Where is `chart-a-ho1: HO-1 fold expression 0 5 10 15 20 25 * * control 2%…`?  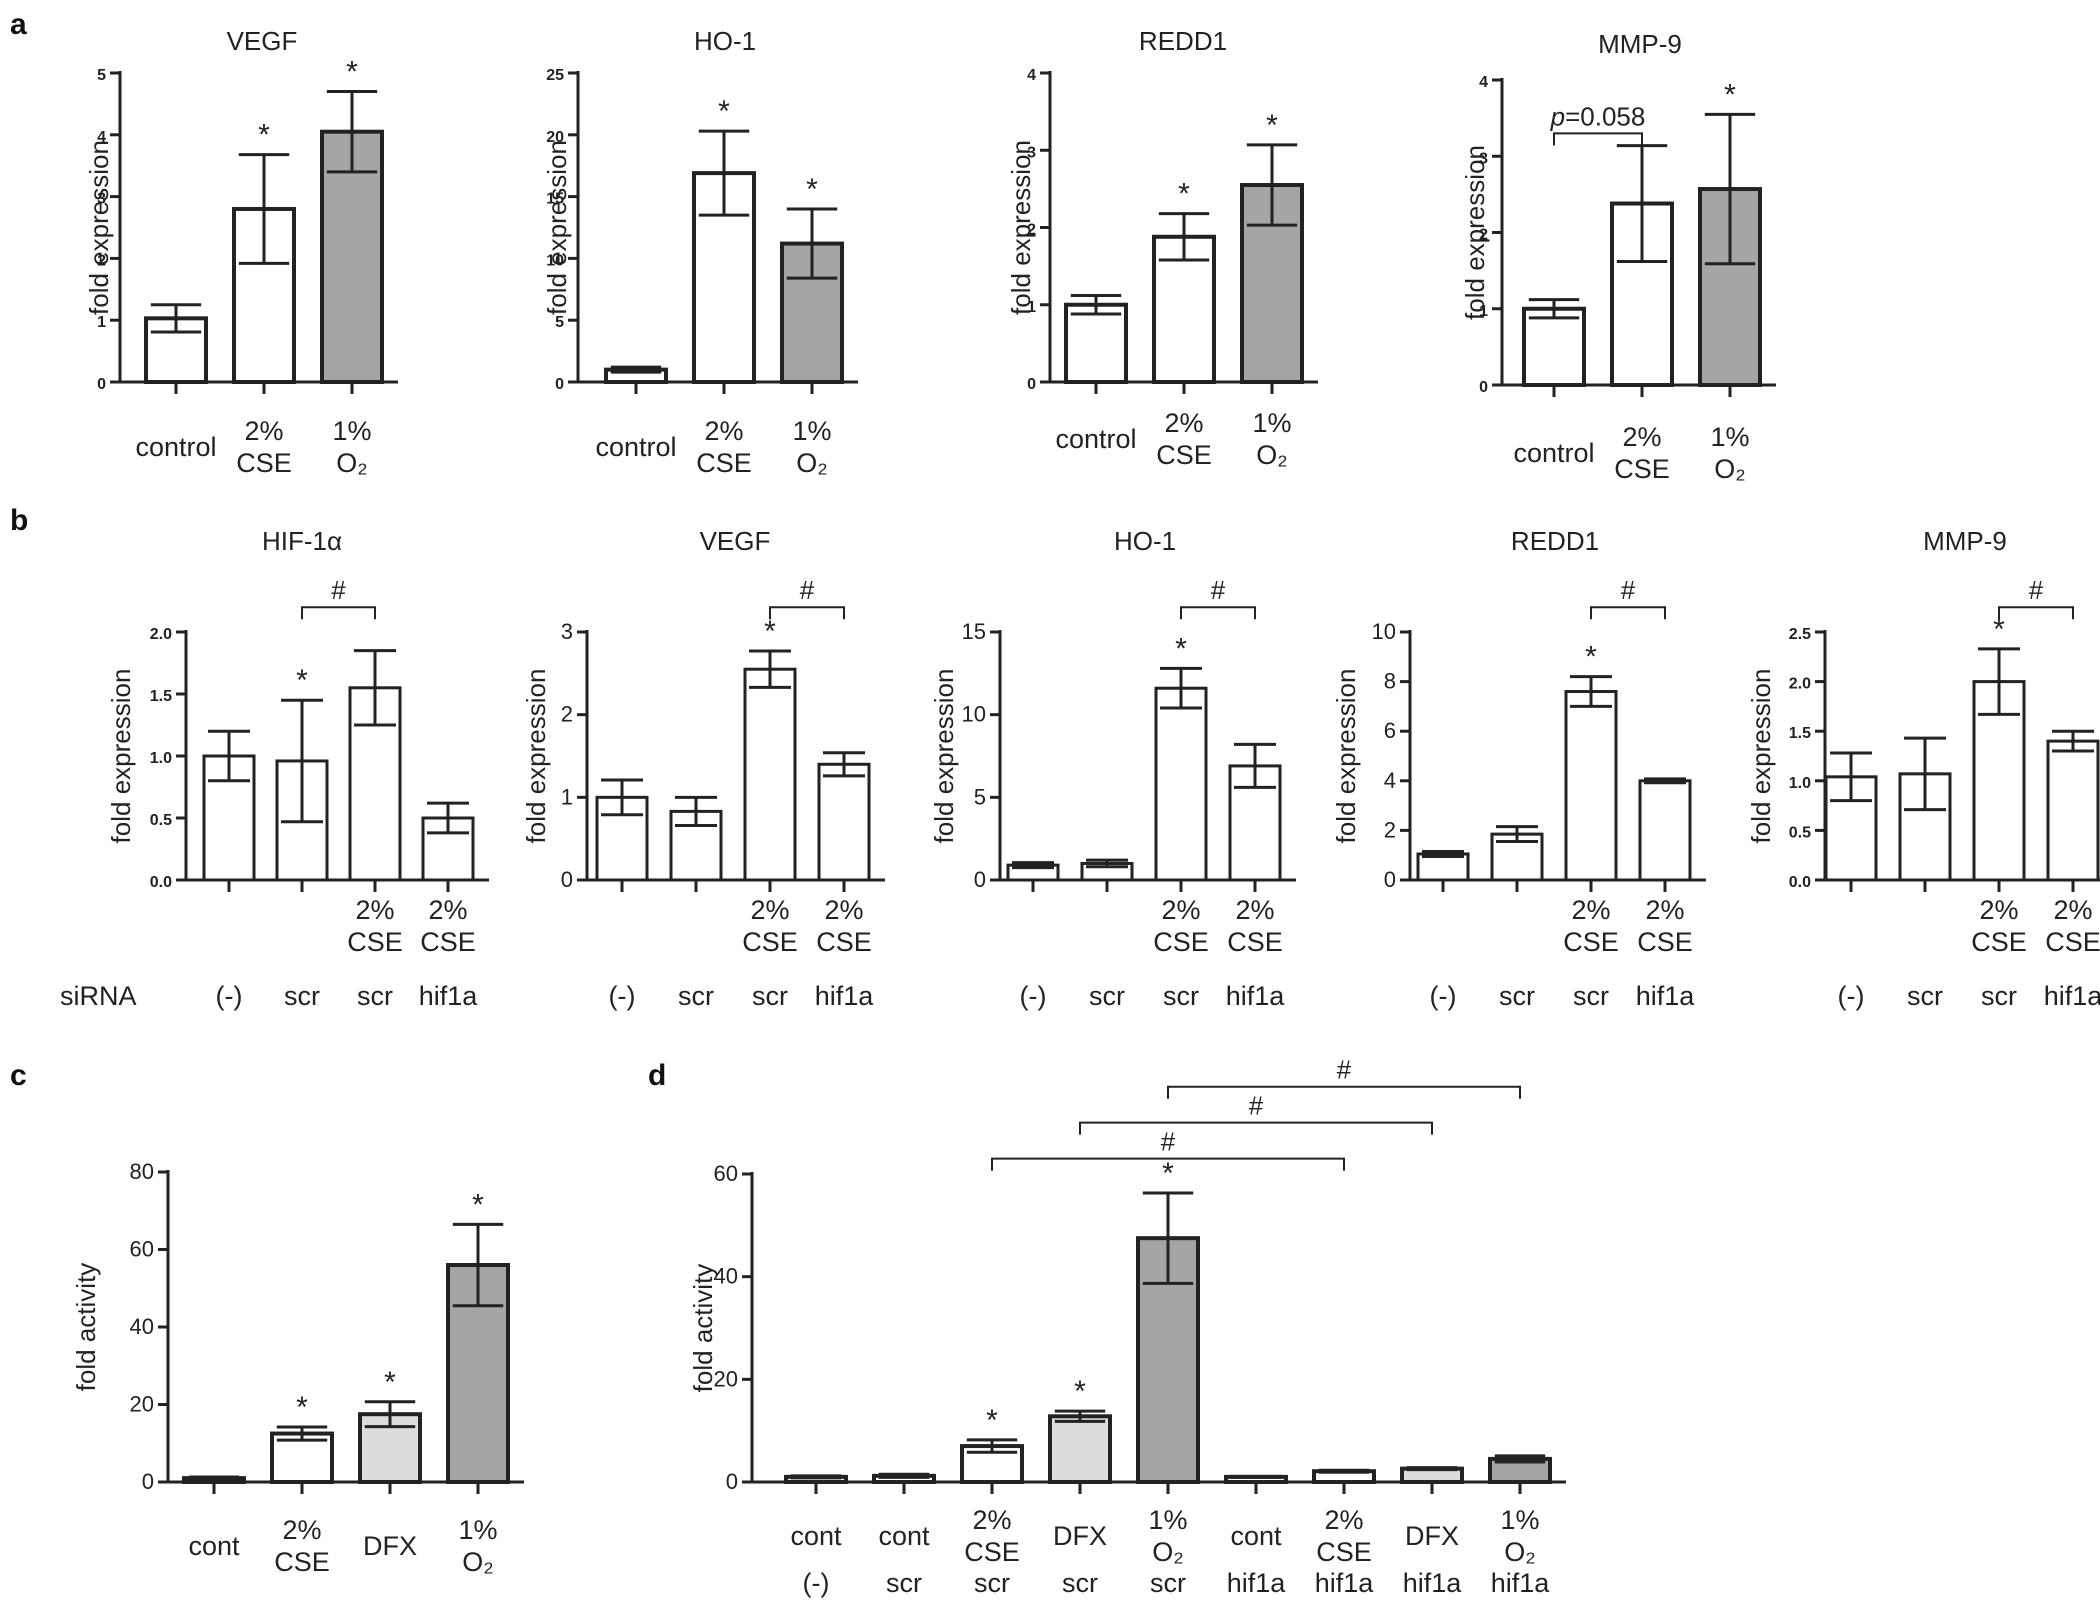
chart-a-ho1: HO-1 fold expression 0 5 10 15 20 25 * * control 2%… is located at coordinates (700, 252).